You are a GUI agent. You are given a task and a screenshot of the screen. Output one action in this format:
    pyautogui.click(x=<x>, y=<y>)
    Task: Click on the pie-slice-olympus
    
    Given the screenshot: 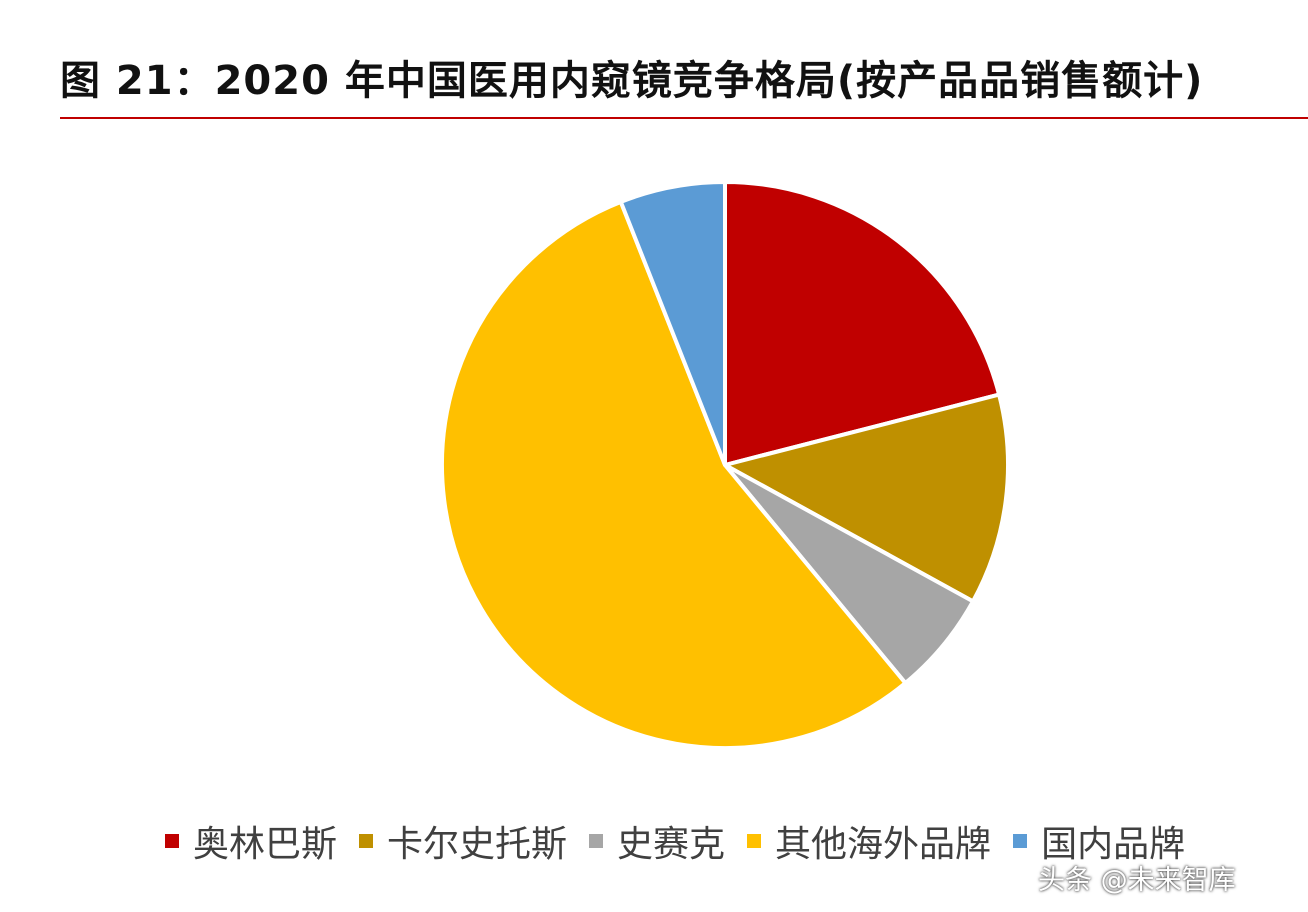 What is the action you would take?
    pyautogui.click(x=862, y=323)
    